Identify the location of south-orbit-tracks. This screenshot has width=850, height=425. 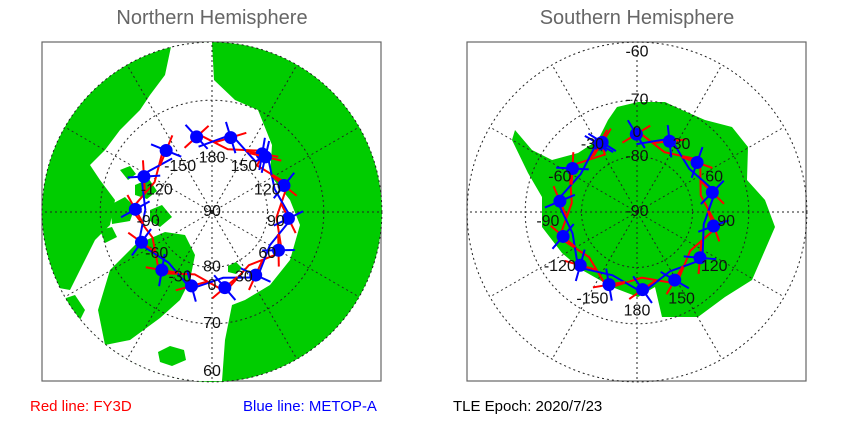
(637, 211).